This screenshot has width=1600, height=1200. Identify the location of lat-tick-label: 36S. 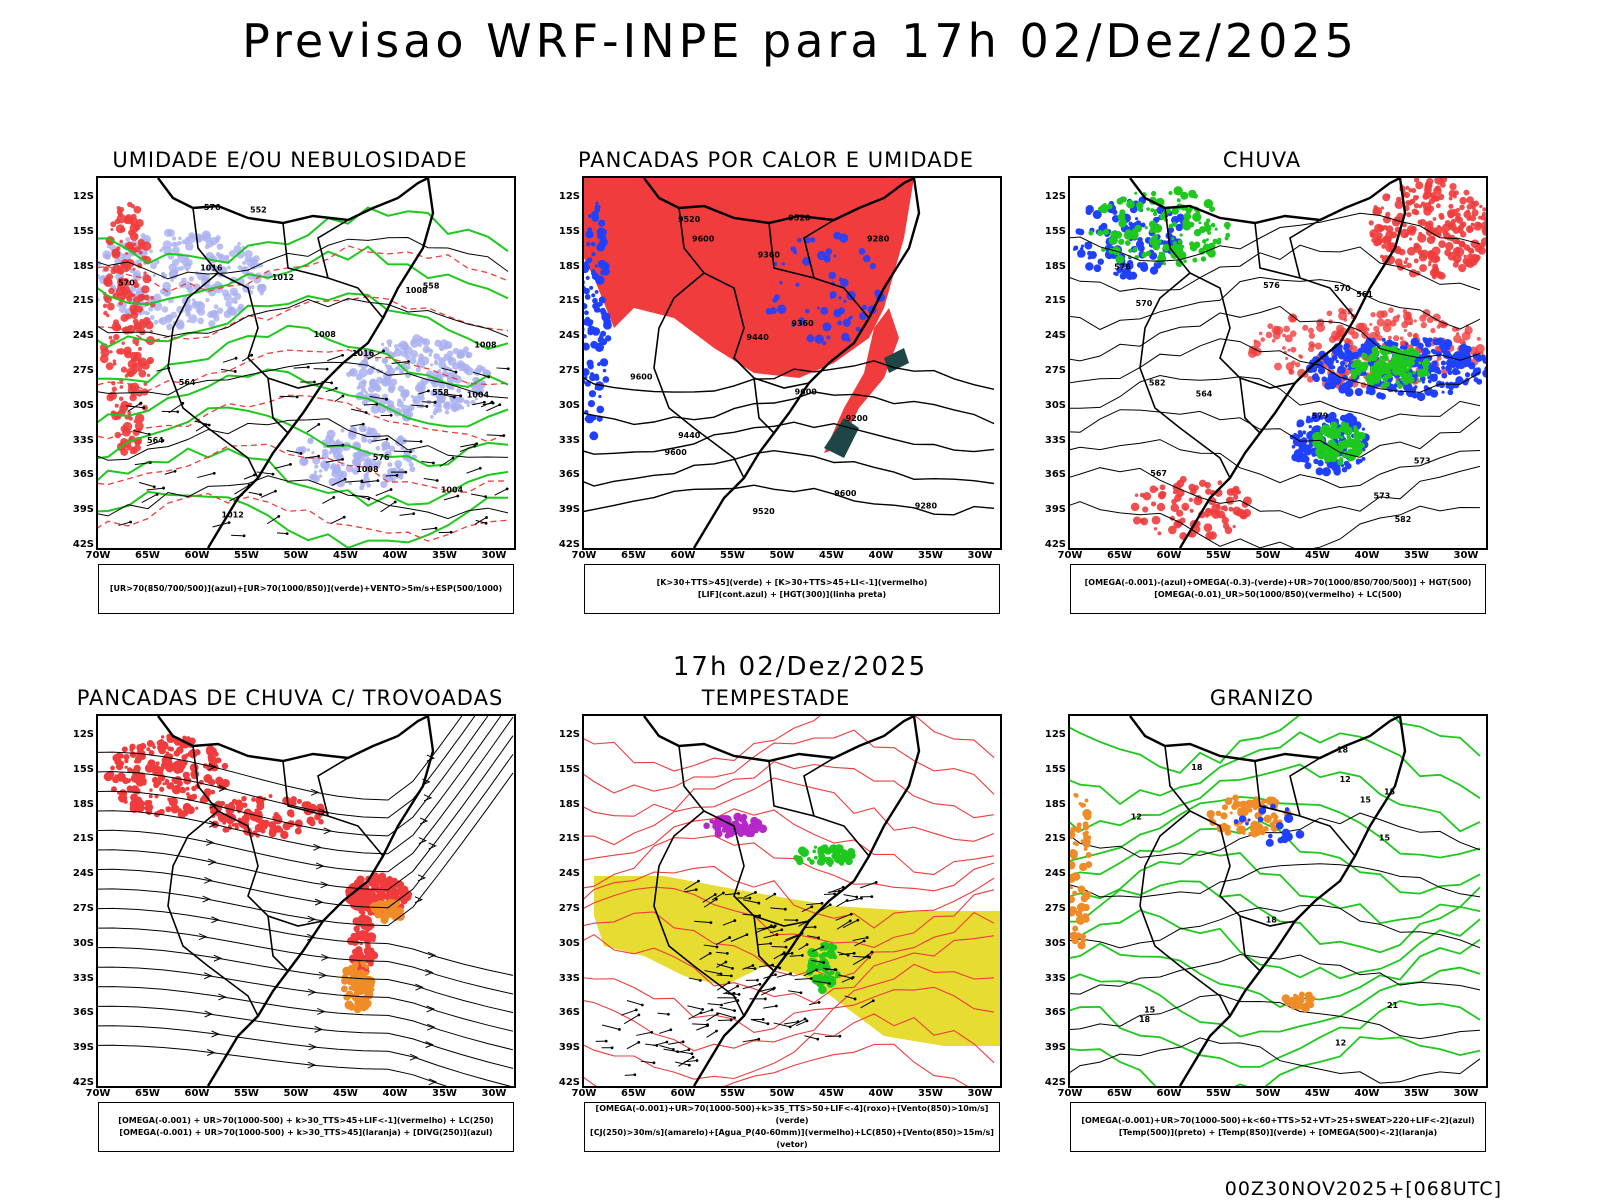
(83, 475).